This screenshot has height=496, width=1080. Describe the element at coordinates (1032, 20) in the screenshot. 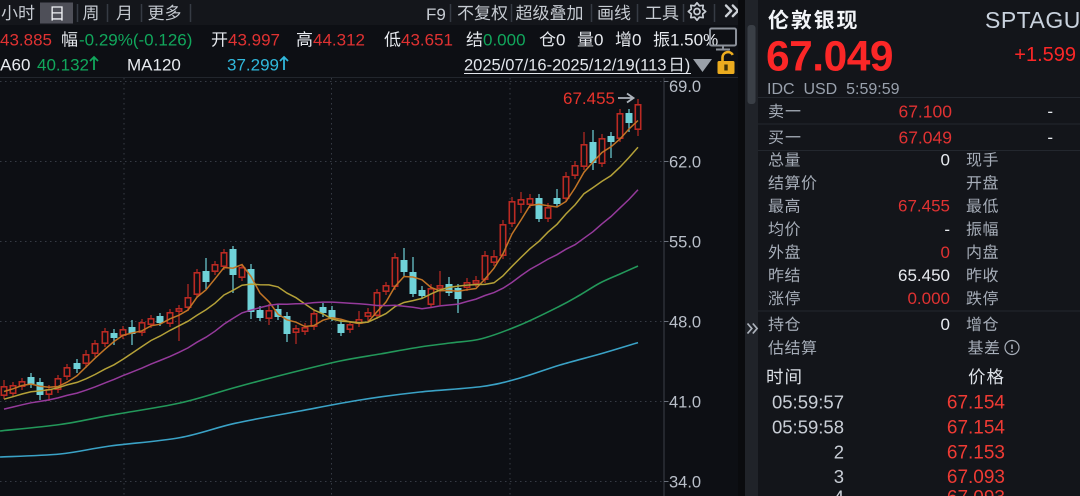

I see `svg-text: SPTAGU` at that location.